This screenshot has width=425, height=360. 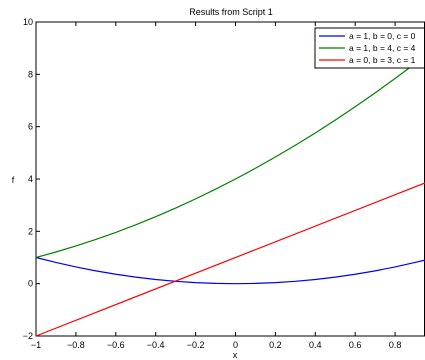 What do you see at coordinates (382, 60) in the screenshot?
I see `legend-label: a = 0, b = 3, c = 1` at bounding box center [382, 60].